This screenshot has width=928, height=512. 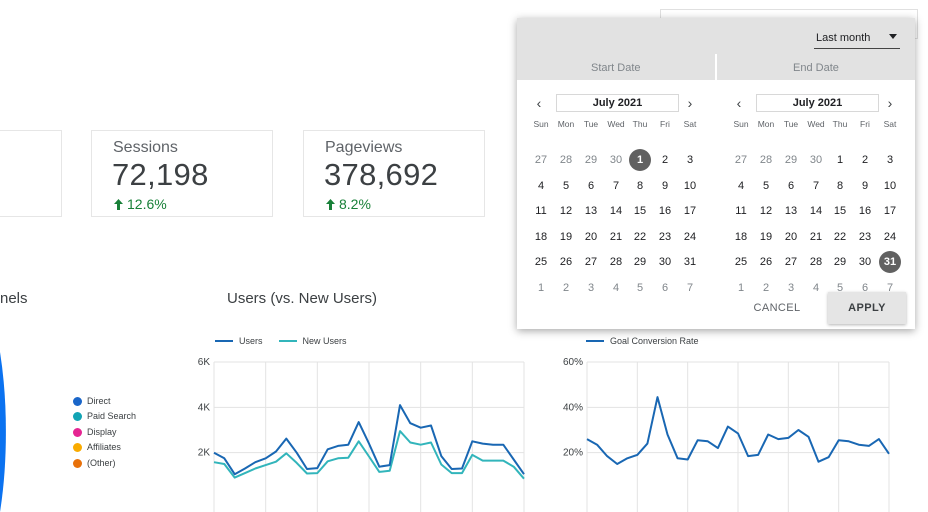 I want to click on start-date-label: Start Date, so click(x=616, y=68).